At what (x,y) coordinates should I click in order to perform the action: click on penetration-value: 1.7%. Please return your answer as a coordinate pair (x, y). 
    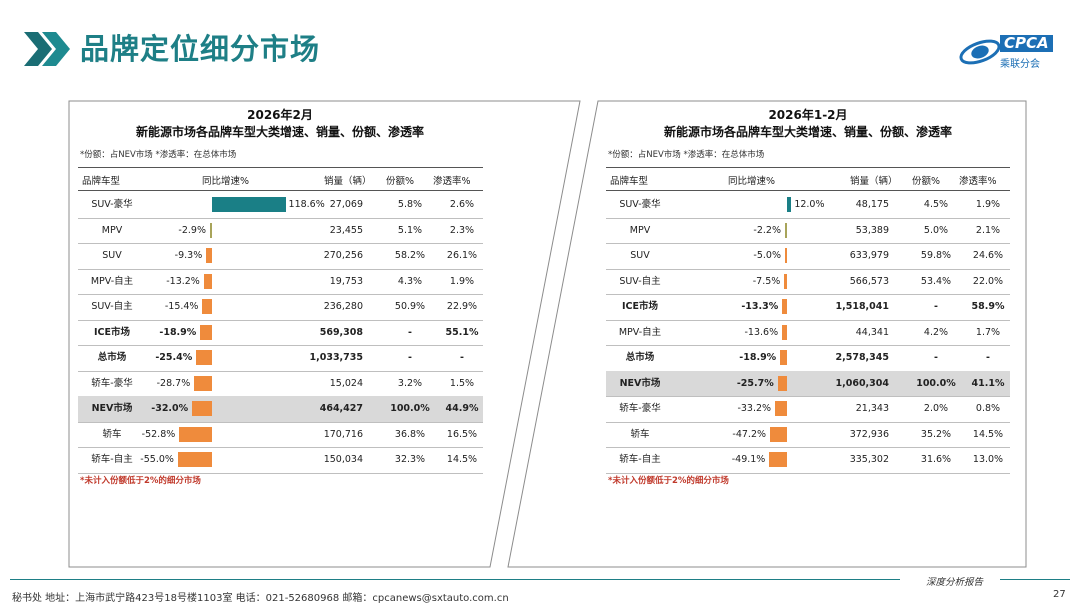
    Looking at the image, I should click on (988, 332).